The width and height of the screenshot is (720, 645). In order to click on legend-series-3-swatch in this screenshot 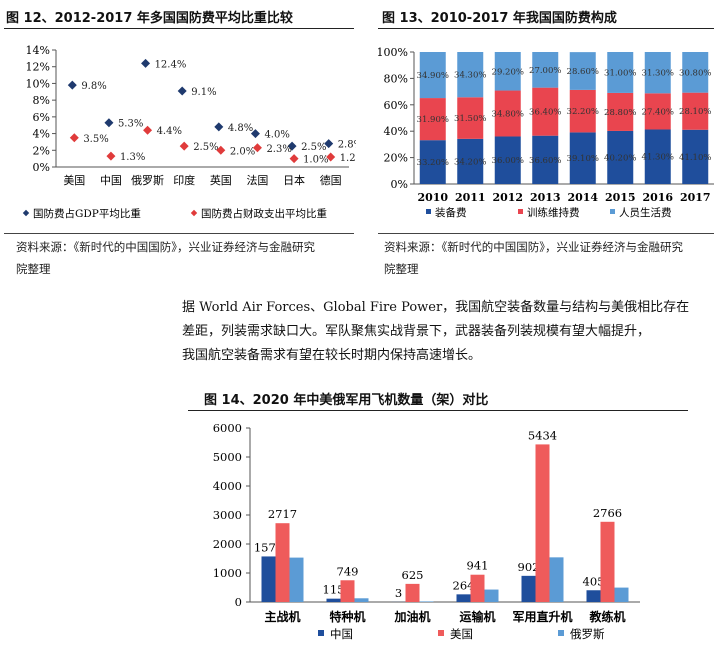, I will do `click(561, 633)`.